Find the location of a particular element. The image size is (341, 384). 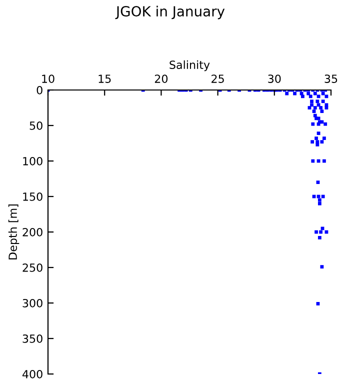

y-tick-label: 400 is located at coordinates (32, 374).